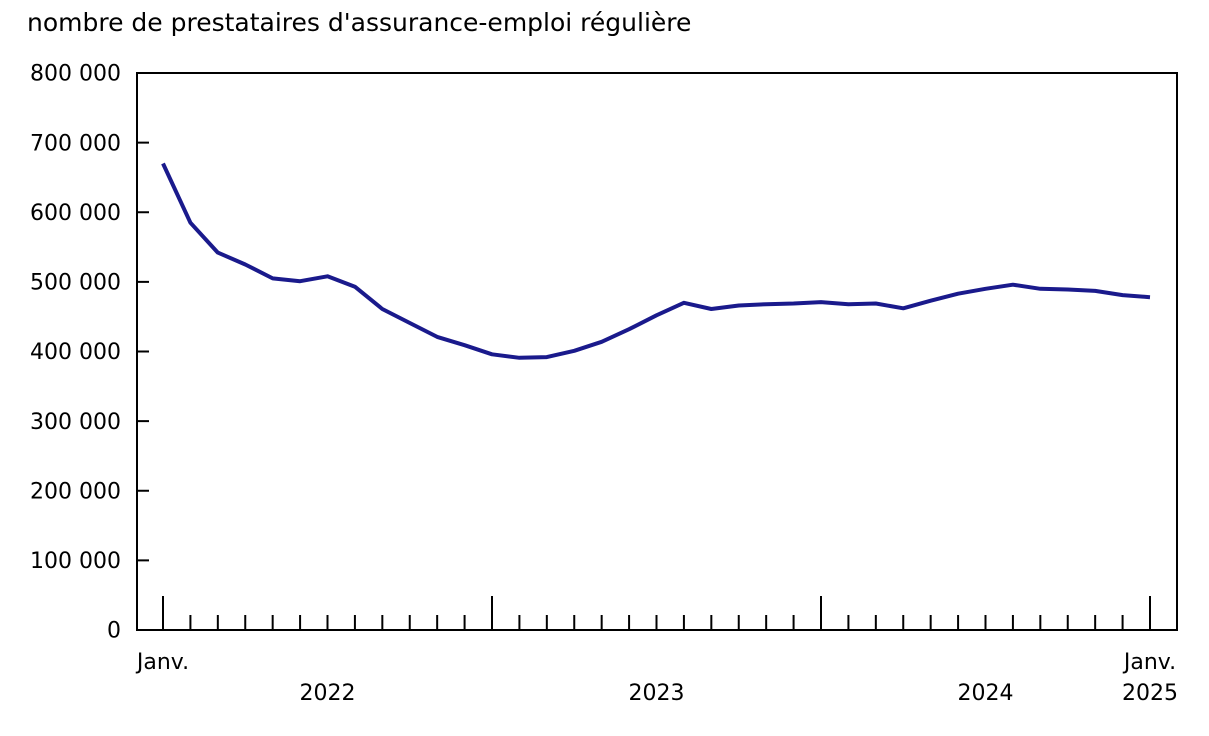 The height and width of the screenshot is (736, 1209). I want to click on year-label: 2023, so click(657, 693).